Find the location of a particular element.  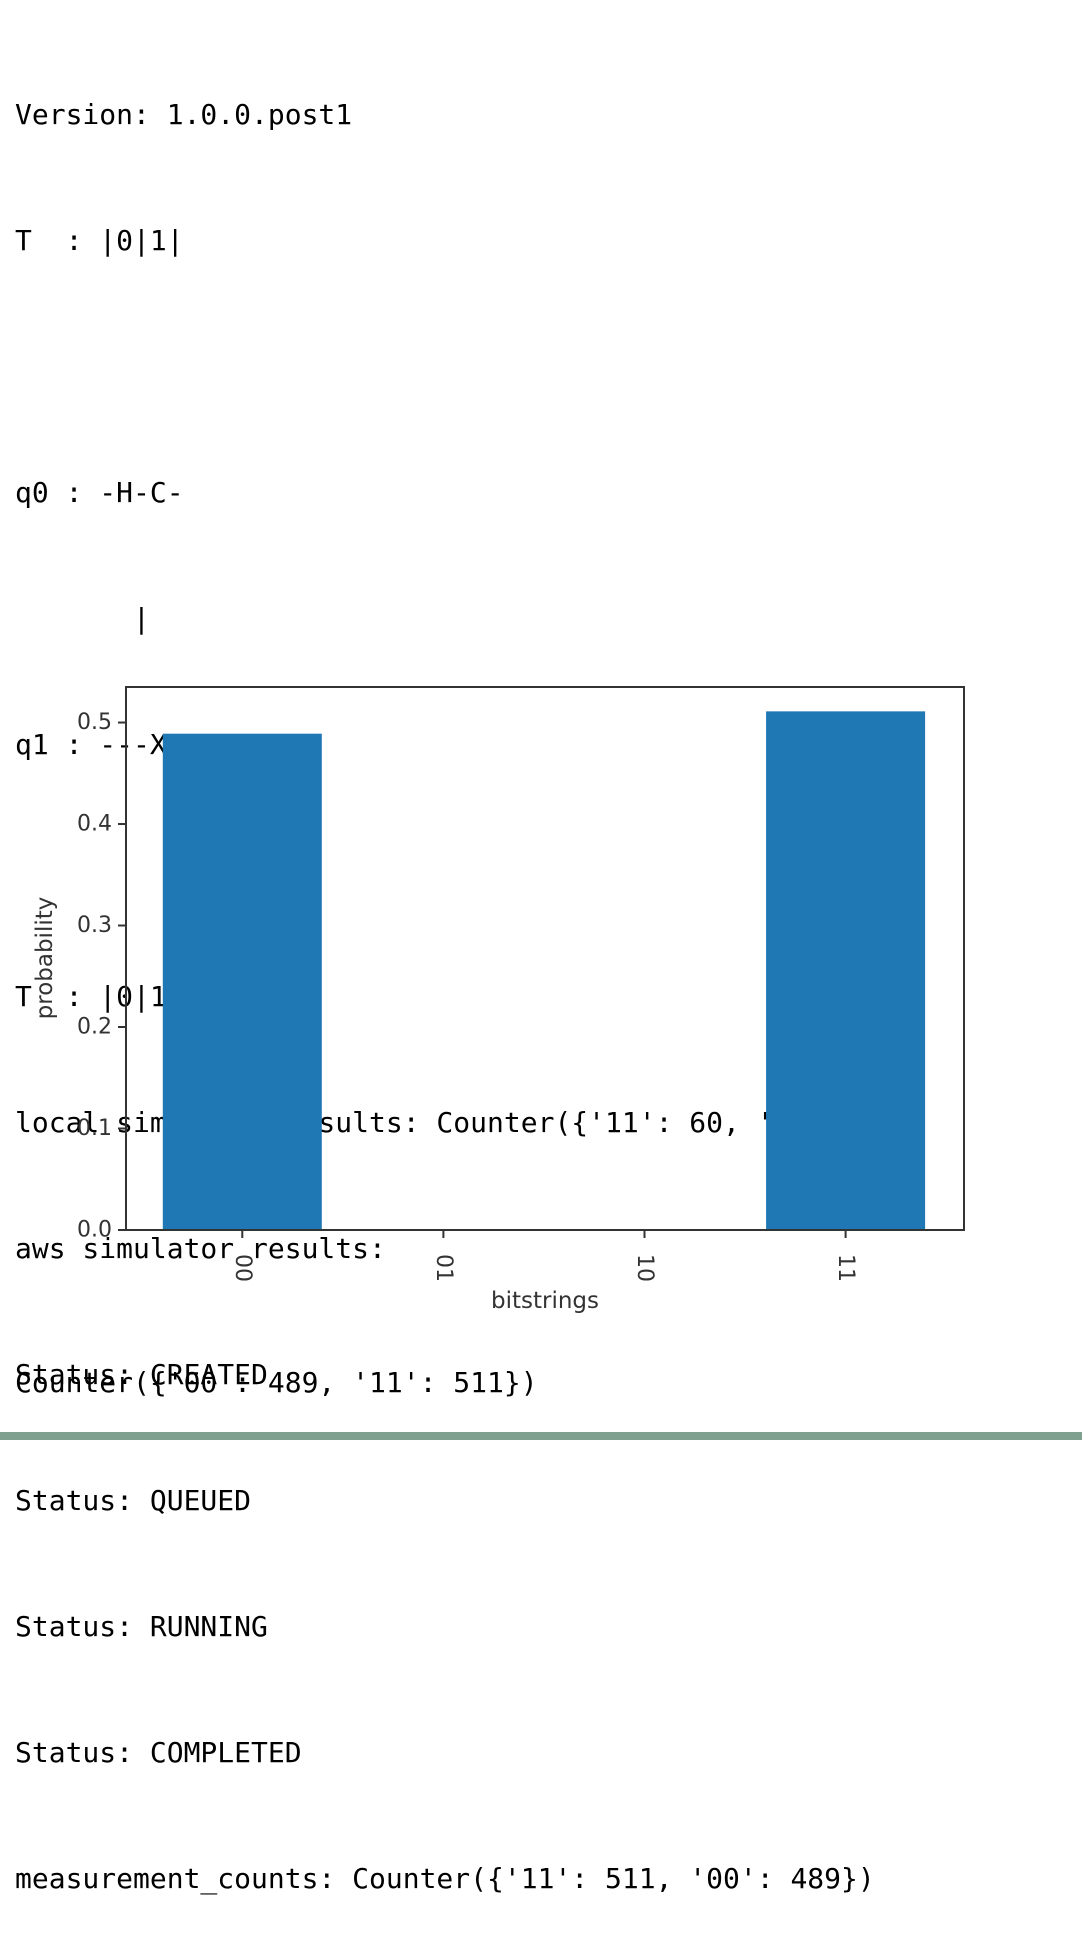

x-tick-label: 01 is located at coordinates (443, 1268).